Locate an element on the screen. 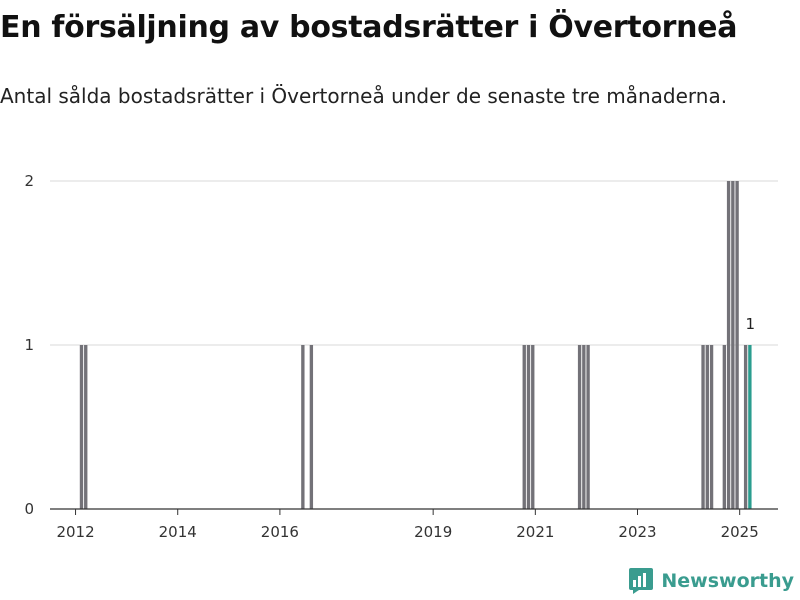  x-tick-label: 2014 is located at coordinates (178, 532).